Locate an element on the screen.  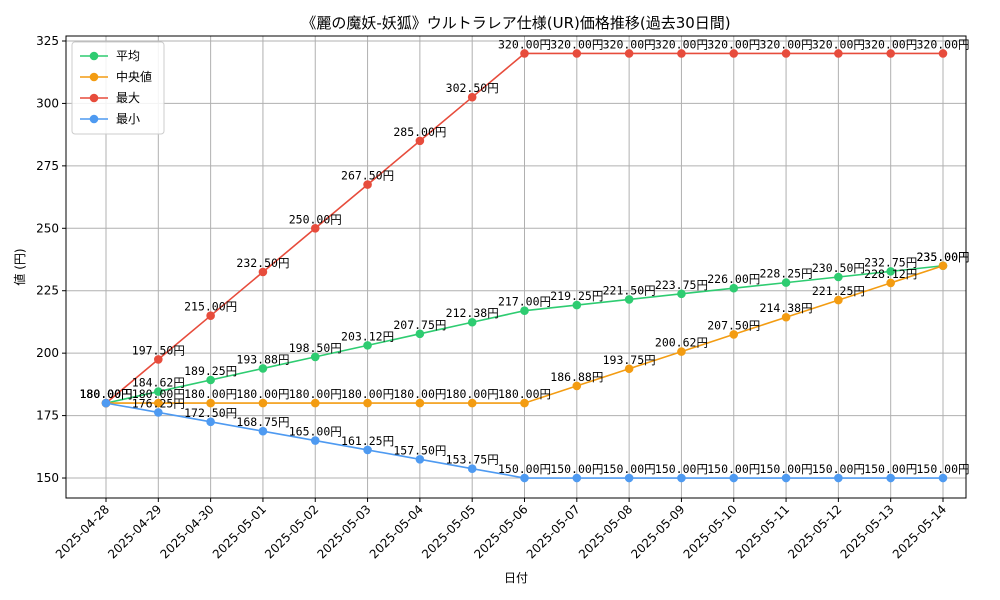
data-label: 228.12円 is located at coordinates (890, 274).